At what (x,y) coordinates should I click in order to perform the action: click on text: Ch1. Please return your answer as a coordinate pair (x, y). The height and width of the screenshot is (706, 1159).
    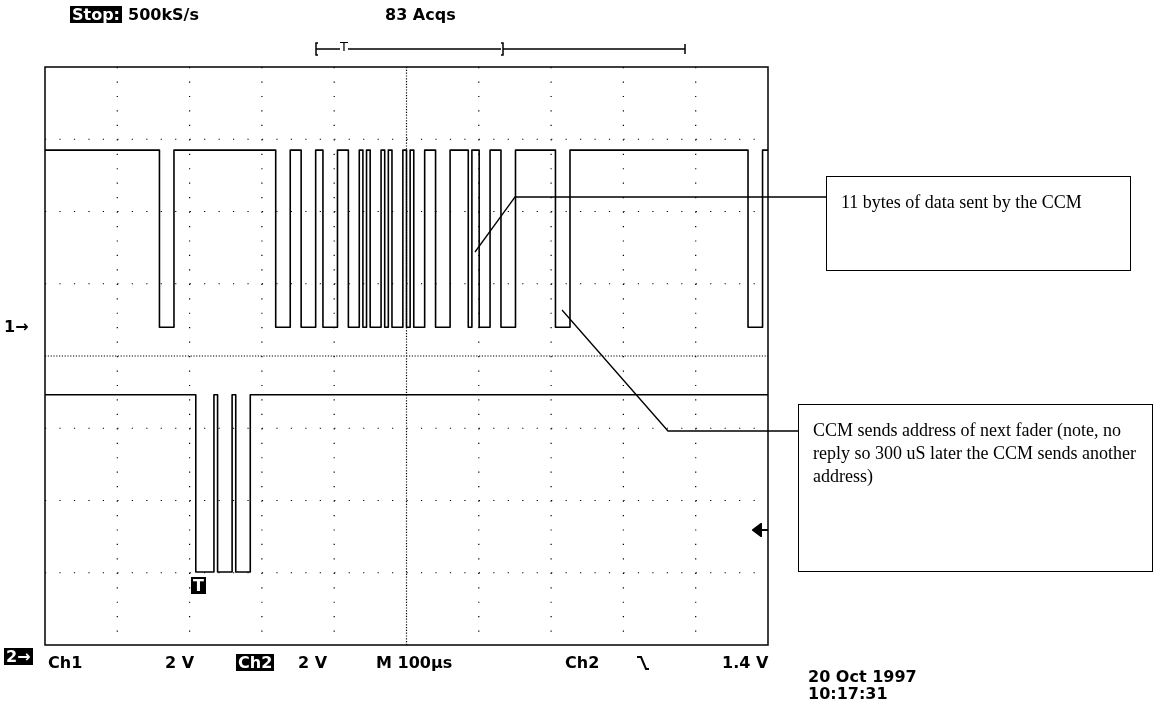
    Looking at the image, I should click on (65, 662).